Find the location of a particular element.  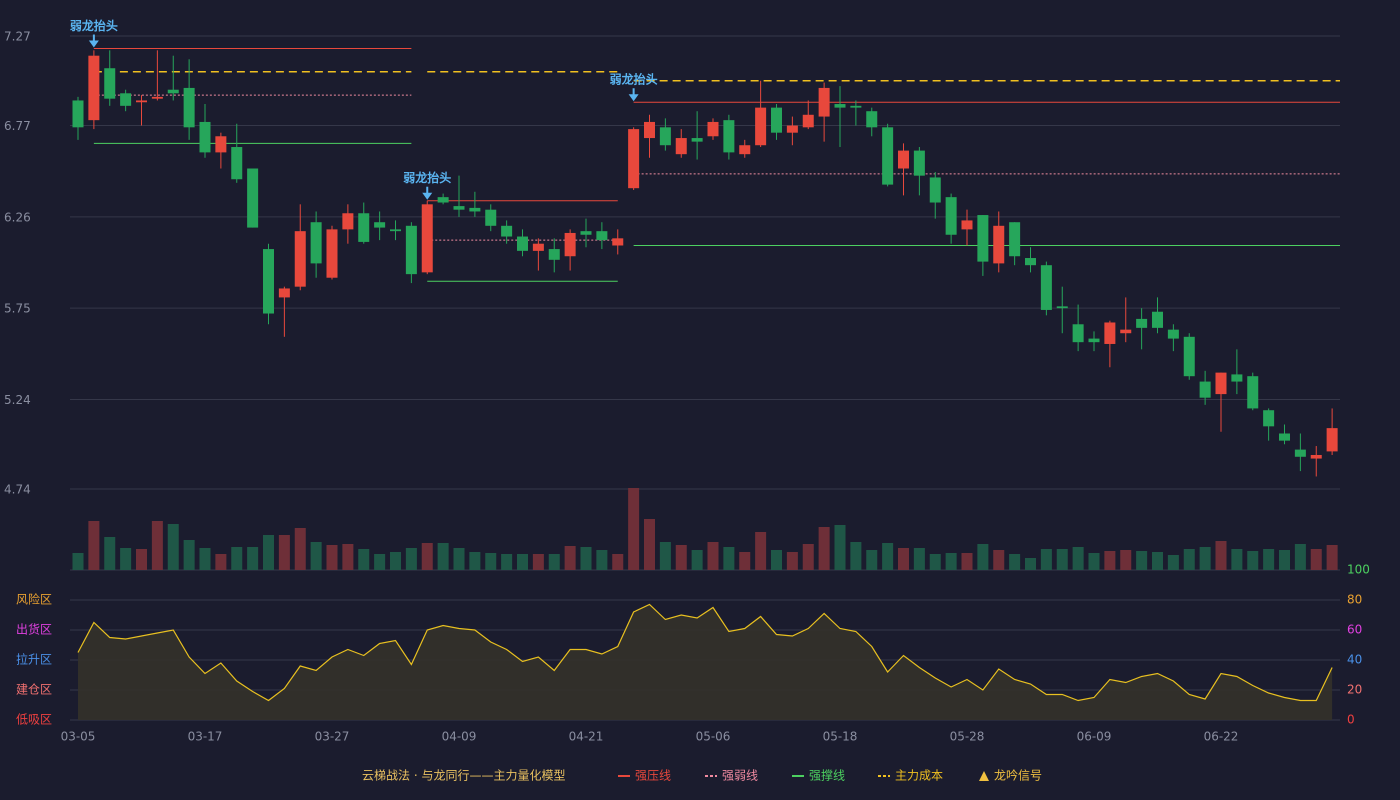

y2-tick-label: 80 is located at coordinates (1354, 600).